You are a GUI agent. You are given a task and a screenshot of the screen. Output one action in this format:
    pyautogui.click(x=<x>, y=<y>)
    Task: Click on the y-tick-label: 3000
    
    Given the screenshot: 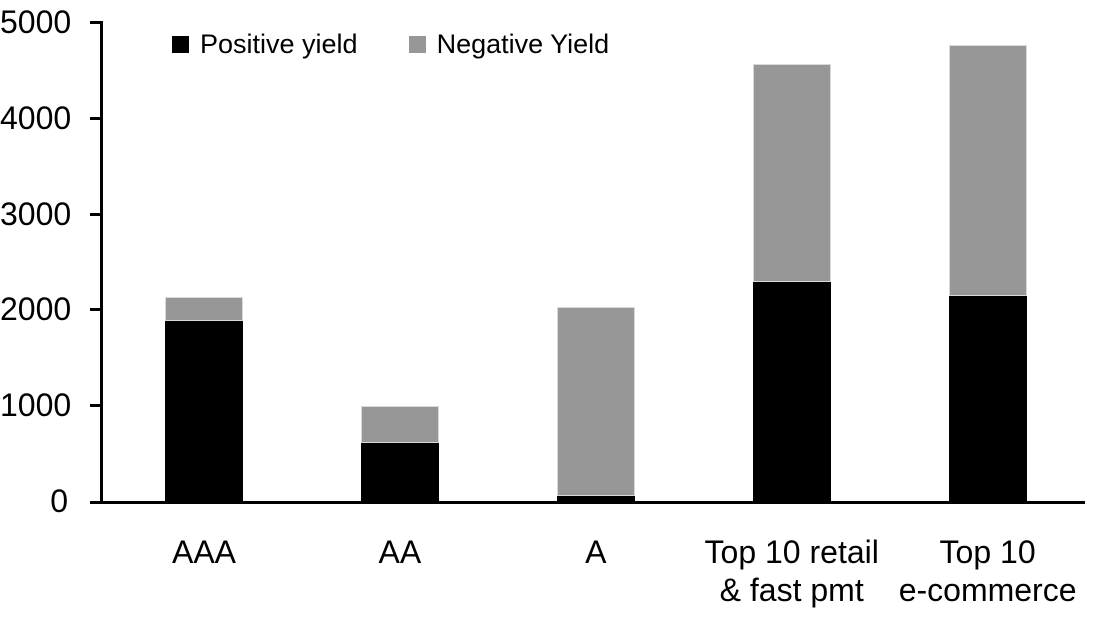 What is the action you would take?
    pyautogui.click(x=36, y=213)
    